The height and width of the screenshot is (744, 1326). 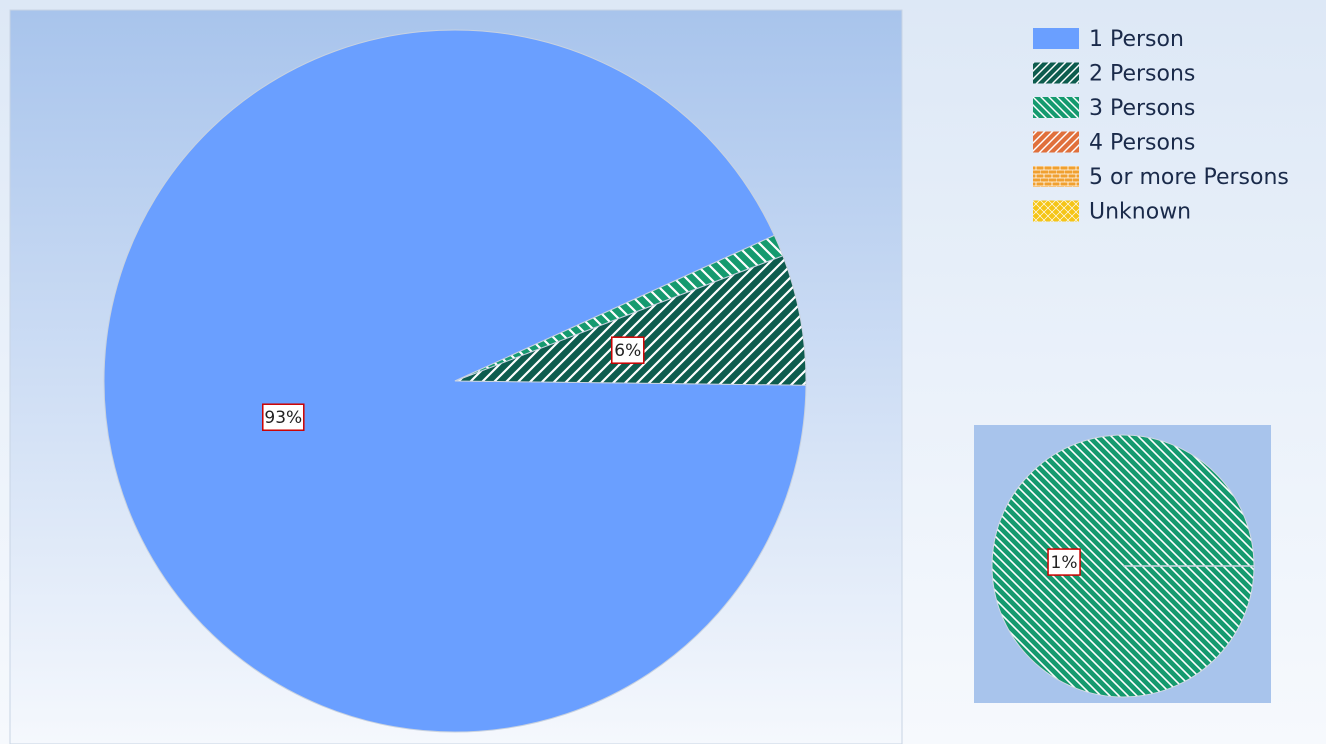 I want to click on legend-item-unknown: Unknown, so click(x=1112, y=212).